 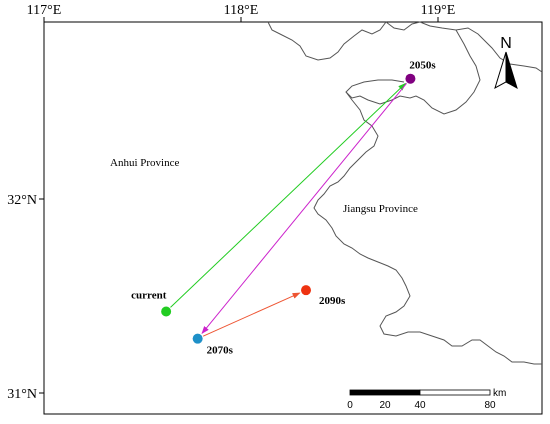 I want to click on province-label-jiangsu: Jiangsu Province, so click(x=380, y=209).